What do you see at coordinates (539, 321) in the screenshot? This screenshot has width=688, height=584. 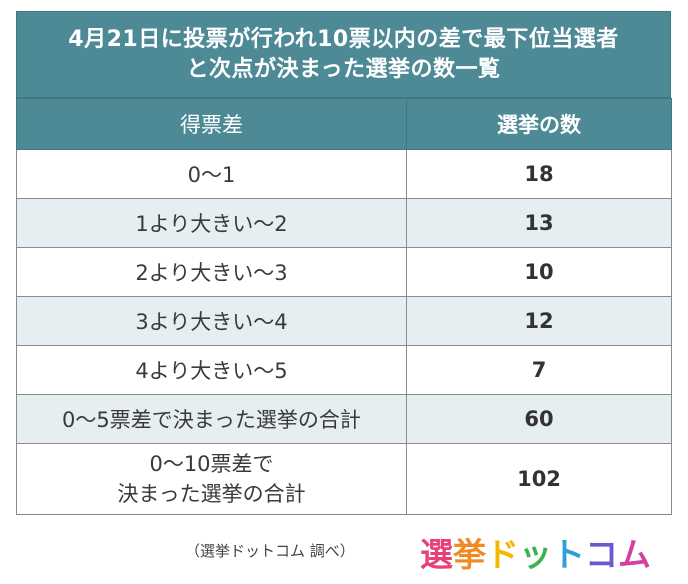 I see `count-cell: 12` at bounding box center [539, 321].